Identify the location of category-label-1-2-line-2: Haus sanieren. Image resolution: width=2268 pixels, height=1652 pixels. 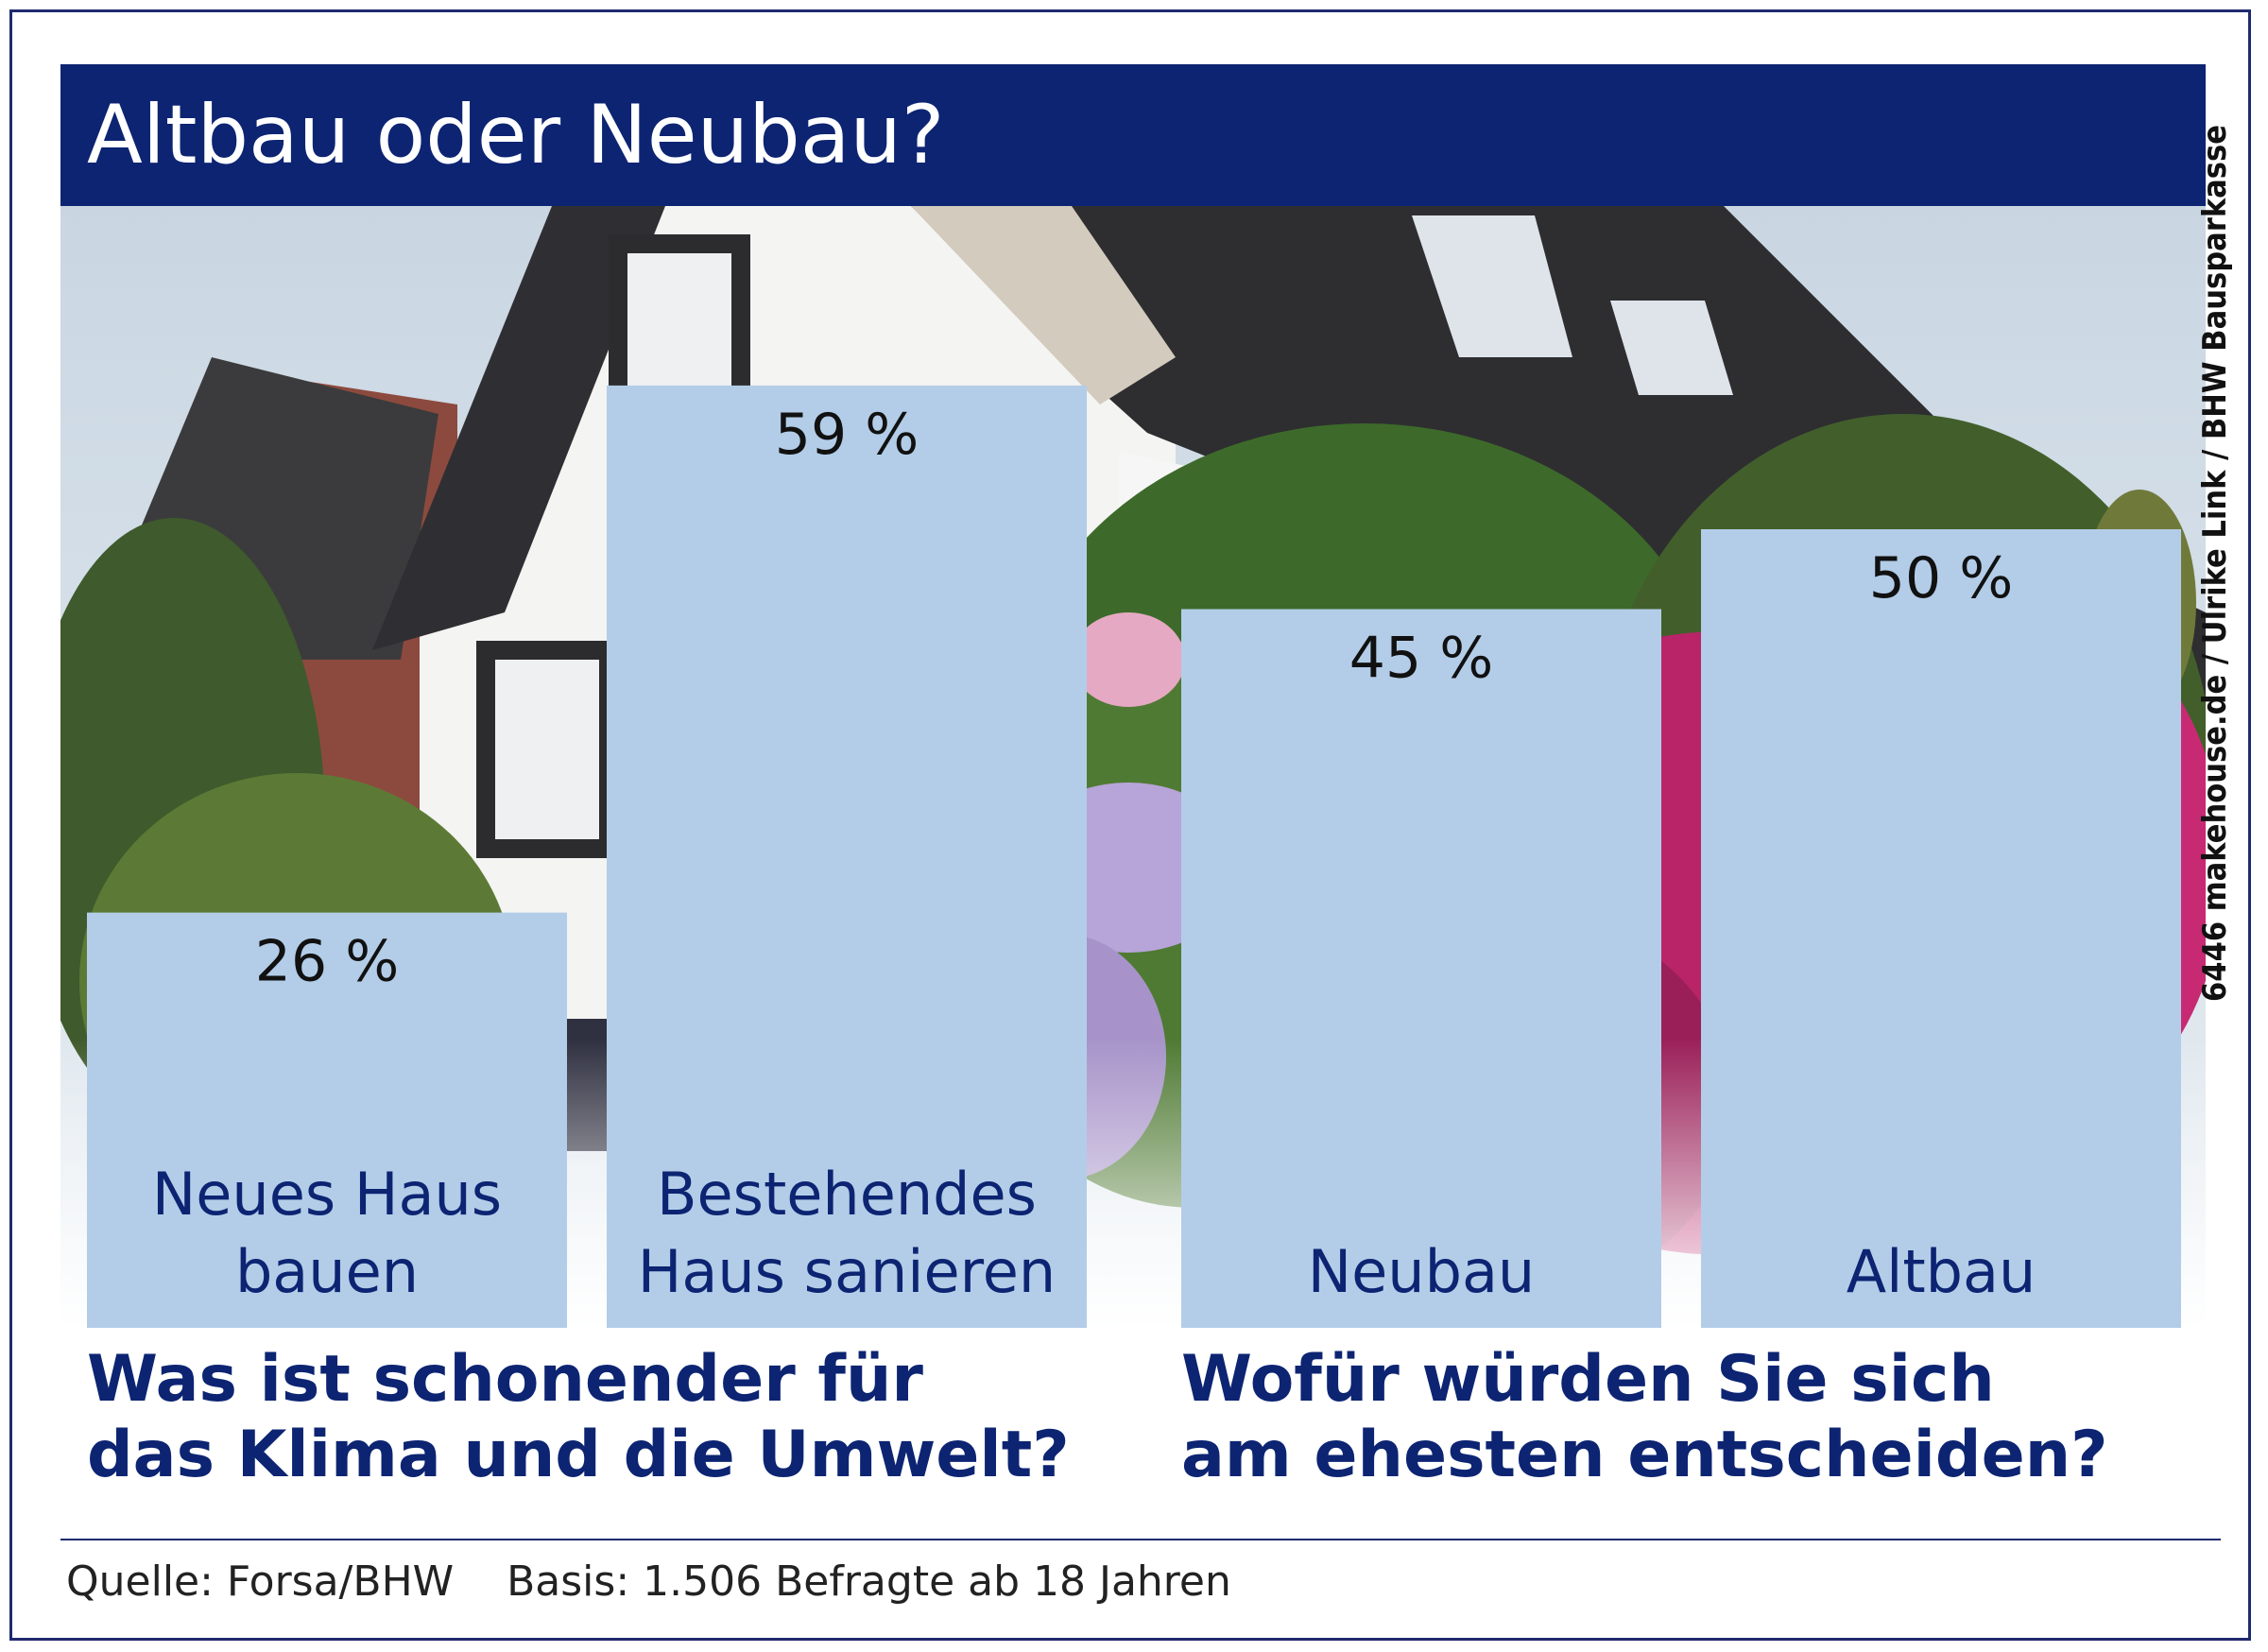
(847, 1271).